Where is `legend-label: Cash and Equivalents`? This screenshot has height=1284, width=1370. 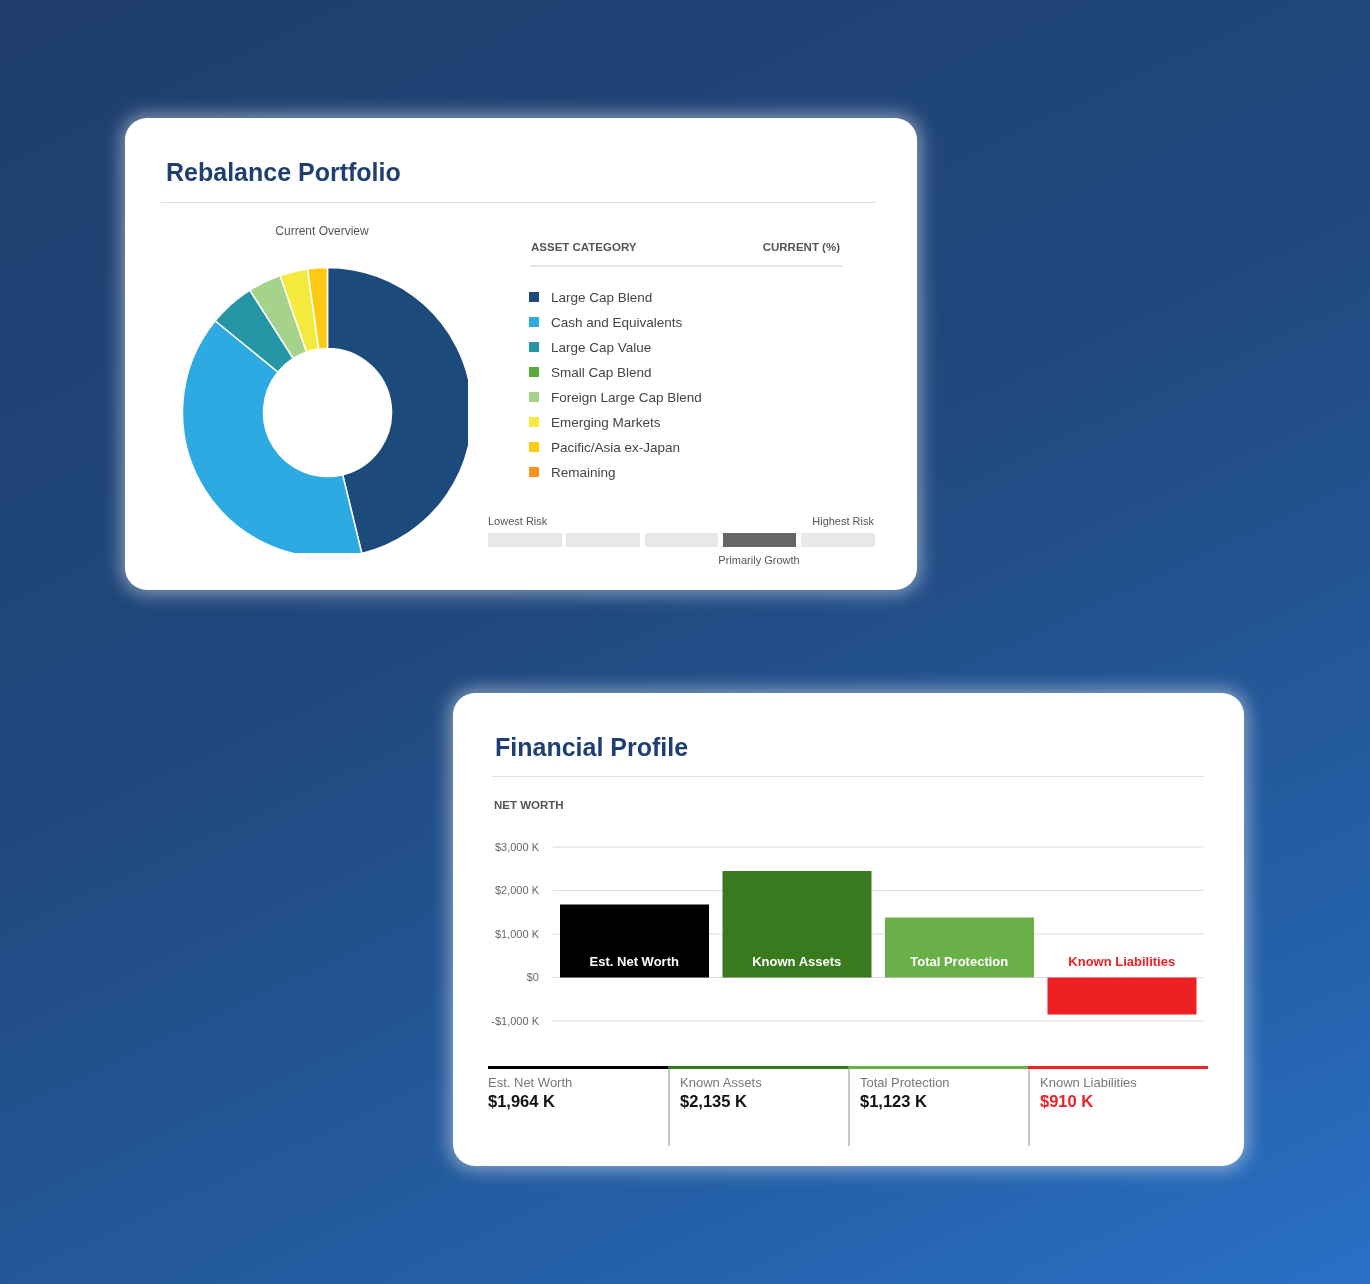
legend-label: Cash and Equivalents is located at coordinates (617, 322).